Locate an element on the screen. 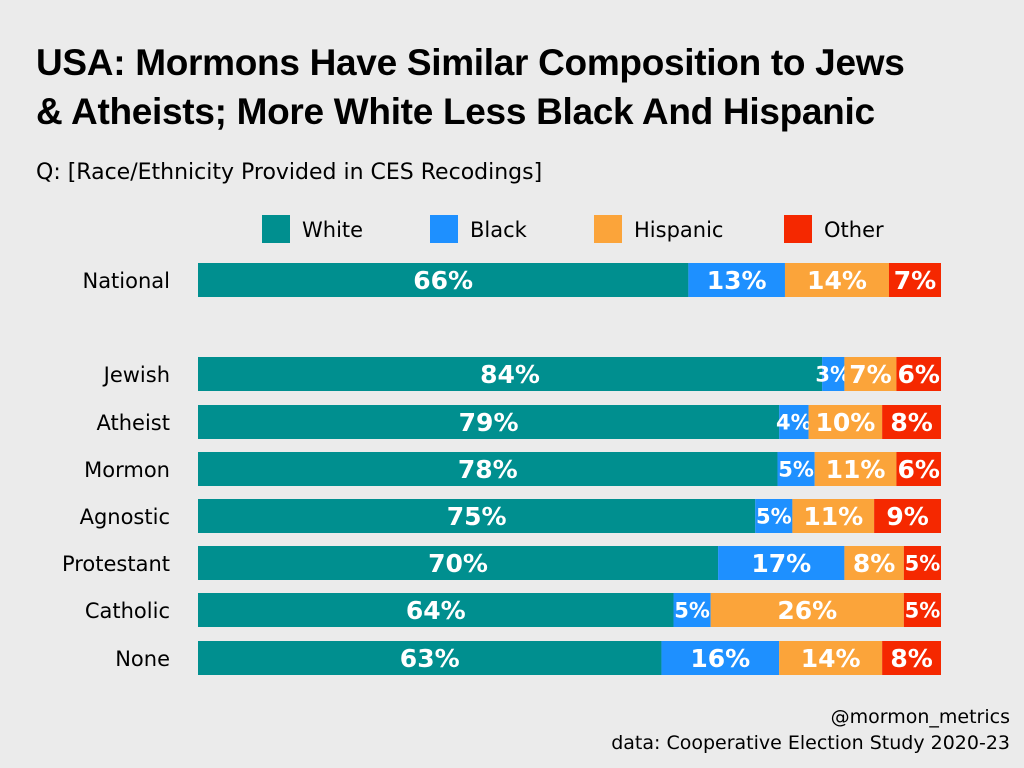  bar-mormon-hispanic is located at coordinates (855, 469).